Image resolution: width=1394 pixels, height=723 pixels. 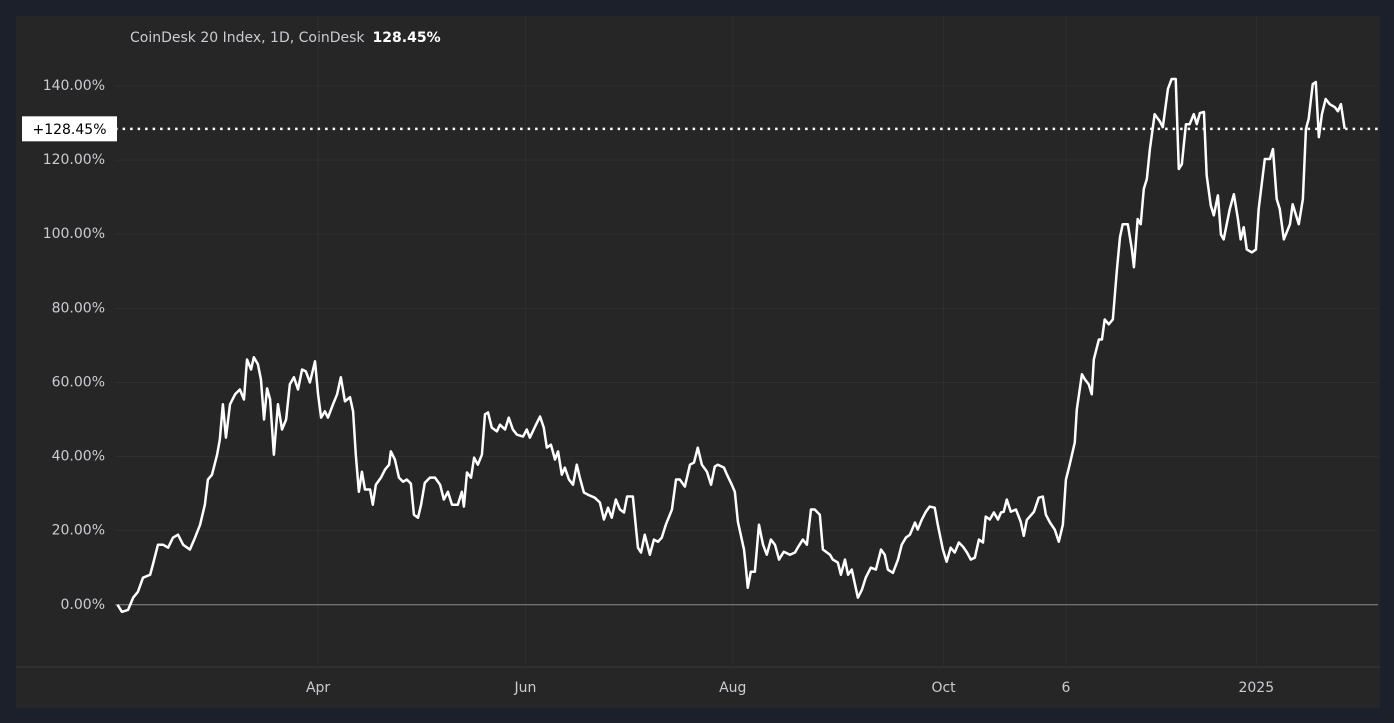 What do you see at coordinates (524, 688) in the screenshot?
I see `x-tick-label: Jun` at bounding box center [524, 688].